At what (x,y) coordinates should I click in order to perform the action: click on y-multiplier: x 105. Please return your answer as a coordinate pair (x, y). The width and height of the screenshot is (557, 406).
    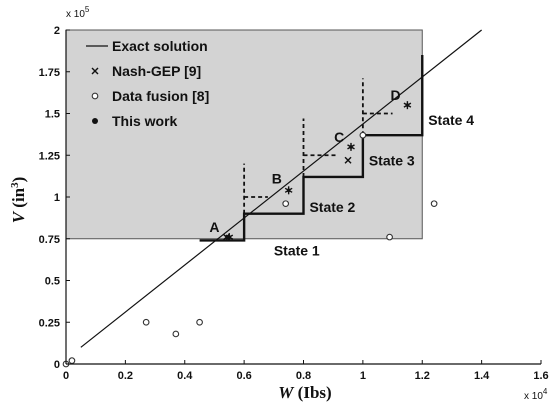
    Looking at the image, I should click on (78, 12).